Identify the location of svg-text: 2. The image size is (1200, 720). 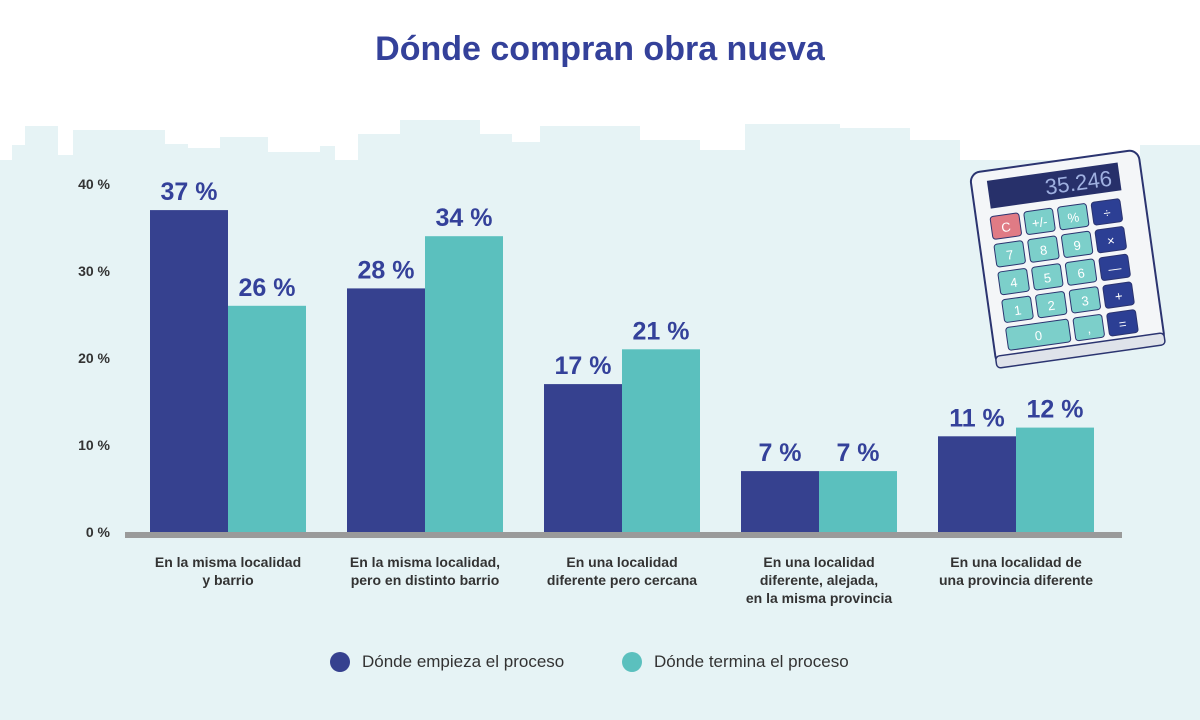
(1051, 306).